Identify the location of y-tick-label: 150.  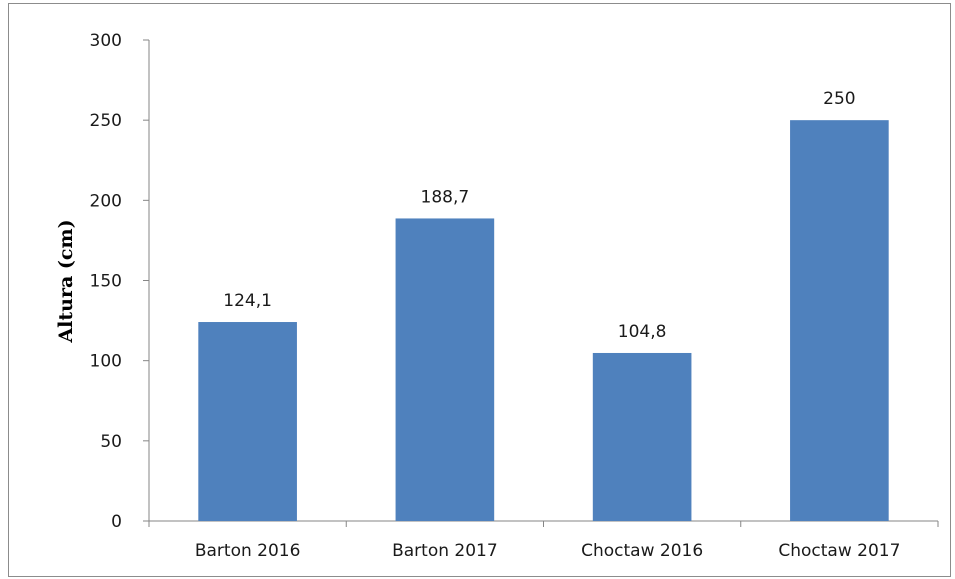
(106, 282).